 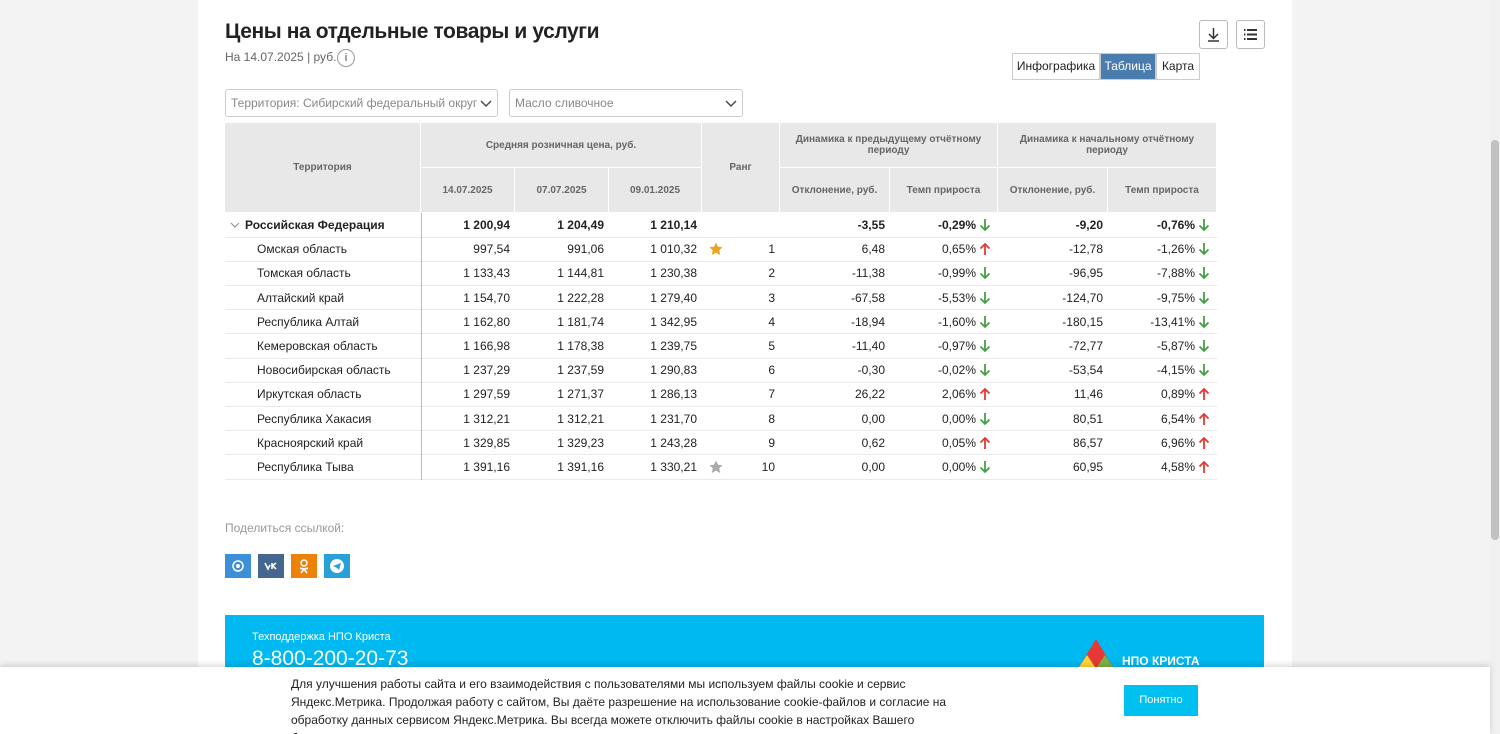 I want to click on logo-text: НПО КРИСТА, so click(x=1161, y=661).